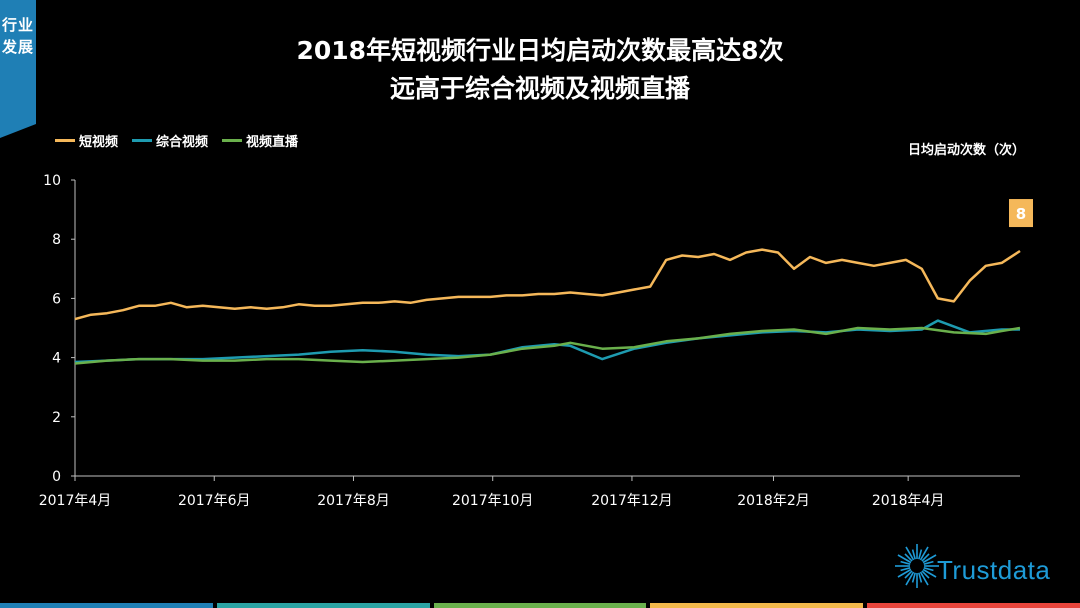 The width and height of the screenshot is (1080, 608). I want to click on legend-item-short-video: 短视频, so click(86, 140).